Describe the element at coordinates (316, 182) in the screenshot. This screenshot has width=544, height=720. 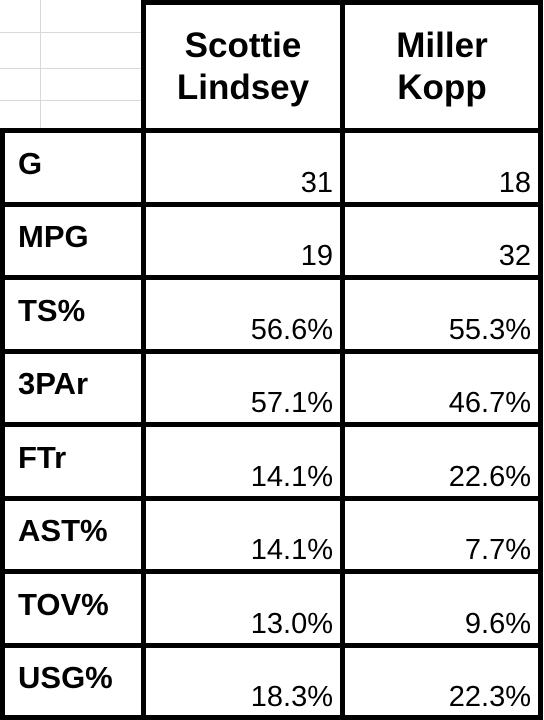
I see `stat-value: 31` at that location.